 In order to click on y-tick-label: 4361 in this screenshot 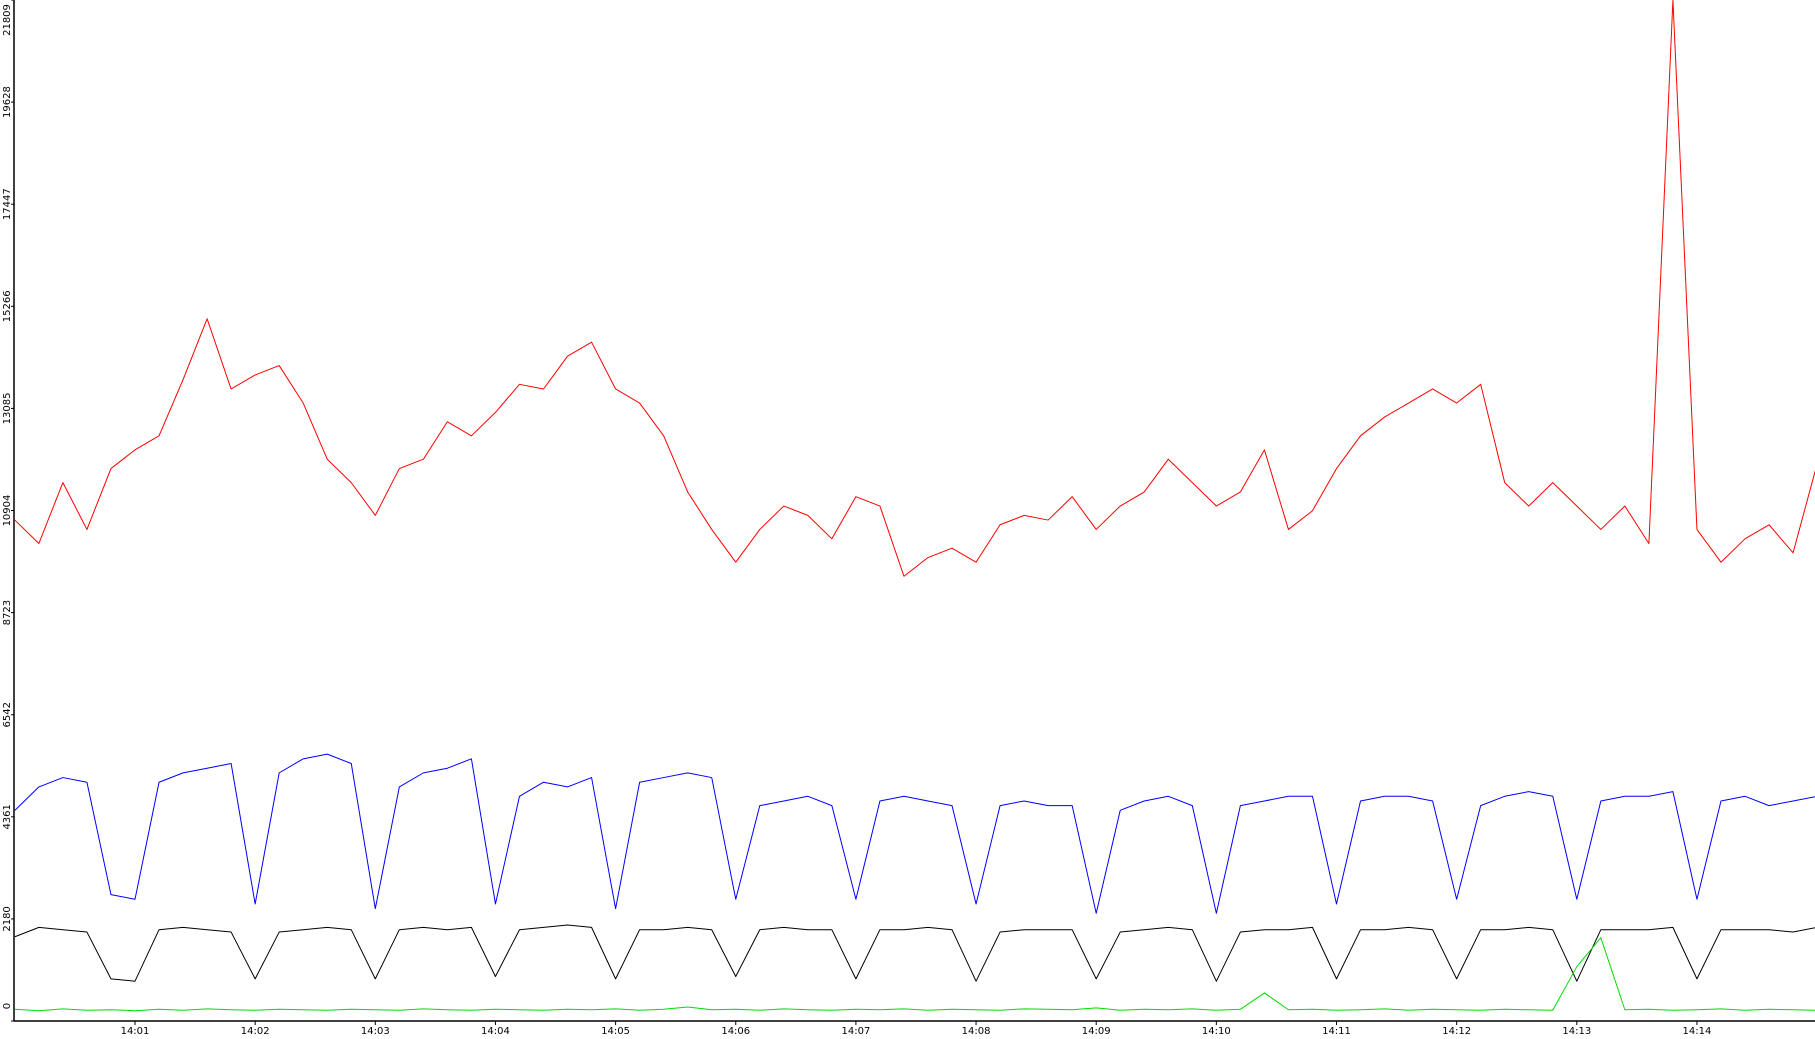, I will do `click(7, 816)`.